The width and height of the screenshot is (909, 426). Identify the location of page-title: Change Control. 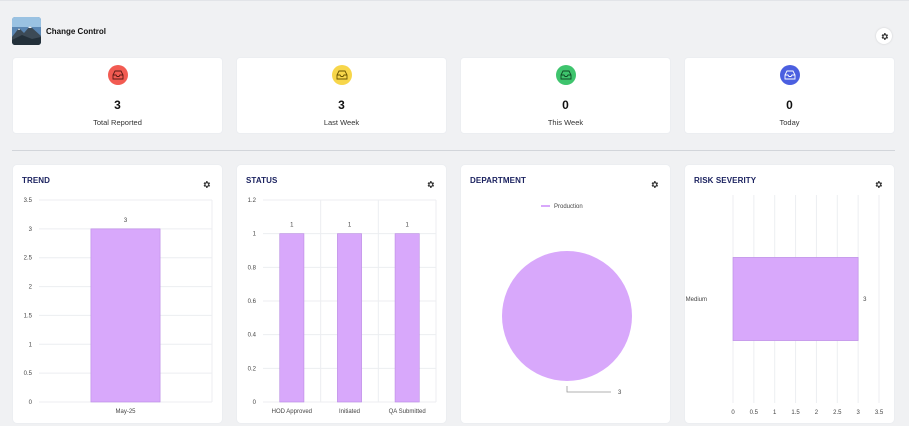
(76, 31).